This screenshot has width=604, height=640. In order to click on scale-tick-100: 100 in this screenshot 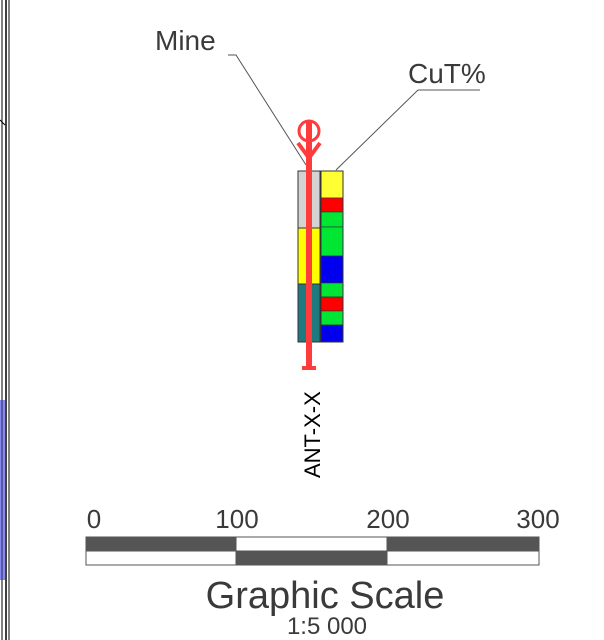, I will do `click(236, 519)`.